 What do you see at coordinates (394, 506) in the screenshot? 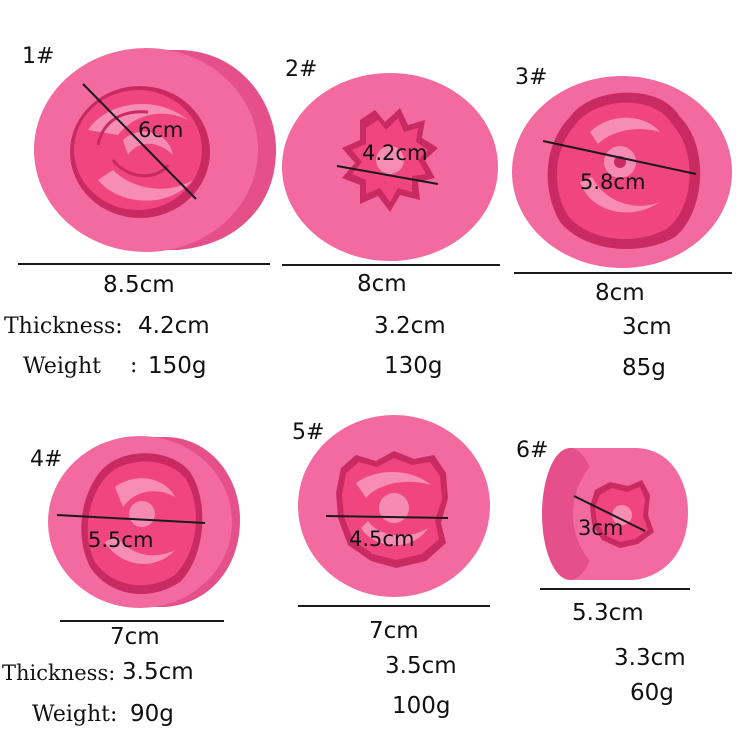
I see `mold-5-image` at bounding box center [394, 506].